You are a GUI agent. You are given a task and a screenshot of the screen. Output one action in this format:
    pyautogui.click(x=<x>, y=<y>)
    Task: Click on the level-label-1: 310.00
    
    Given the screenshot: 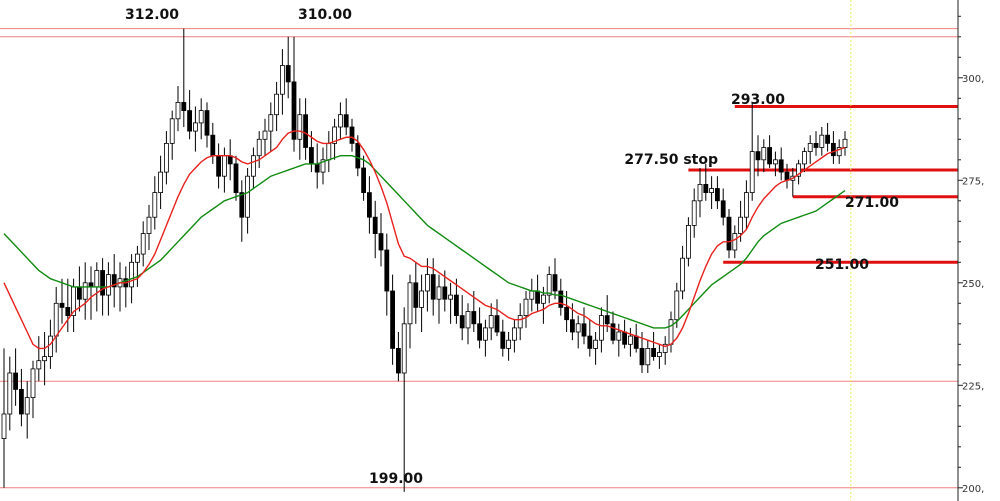 What is the action you would take?
    pyautogui.click(x=325, y=15)
    